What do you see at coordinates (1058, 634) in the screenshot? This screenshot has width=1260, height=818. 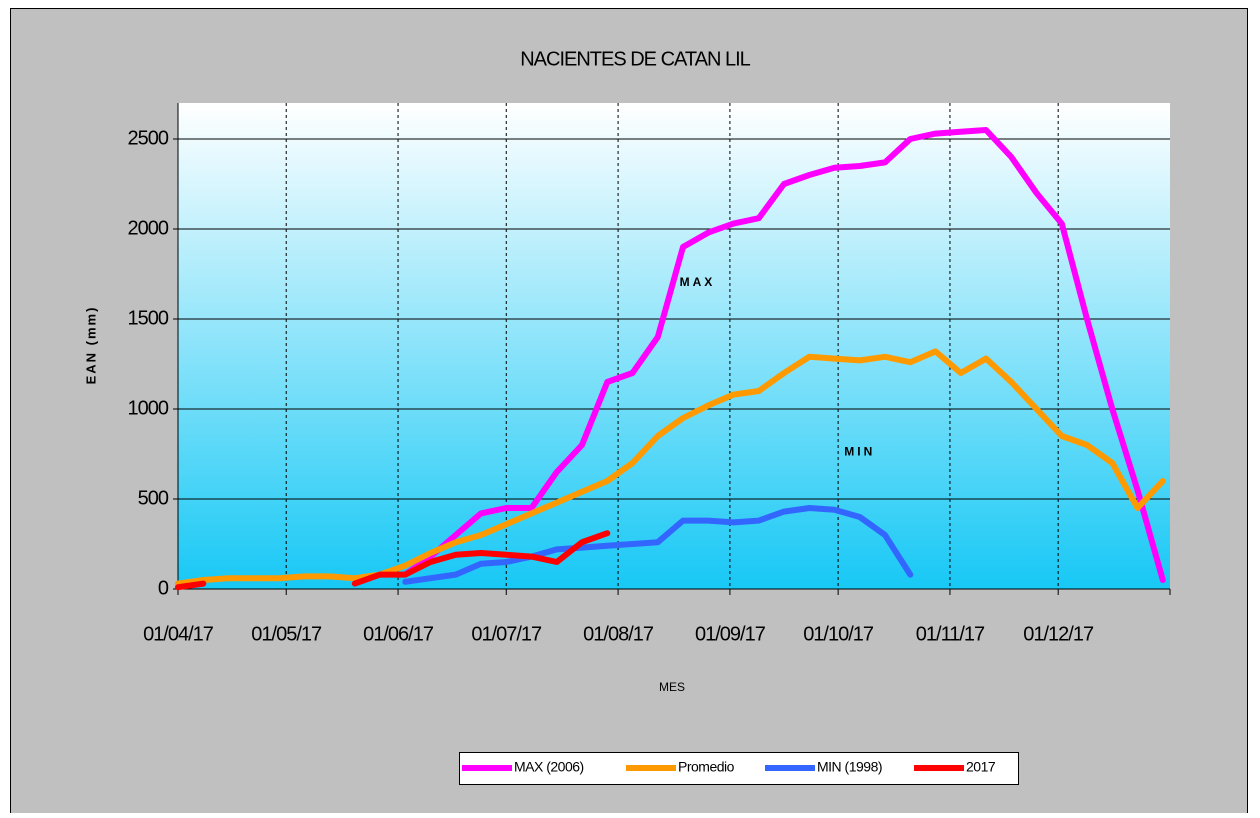 I see `x-tick-label: 01/12/17` at bounding box center [1058, 634].